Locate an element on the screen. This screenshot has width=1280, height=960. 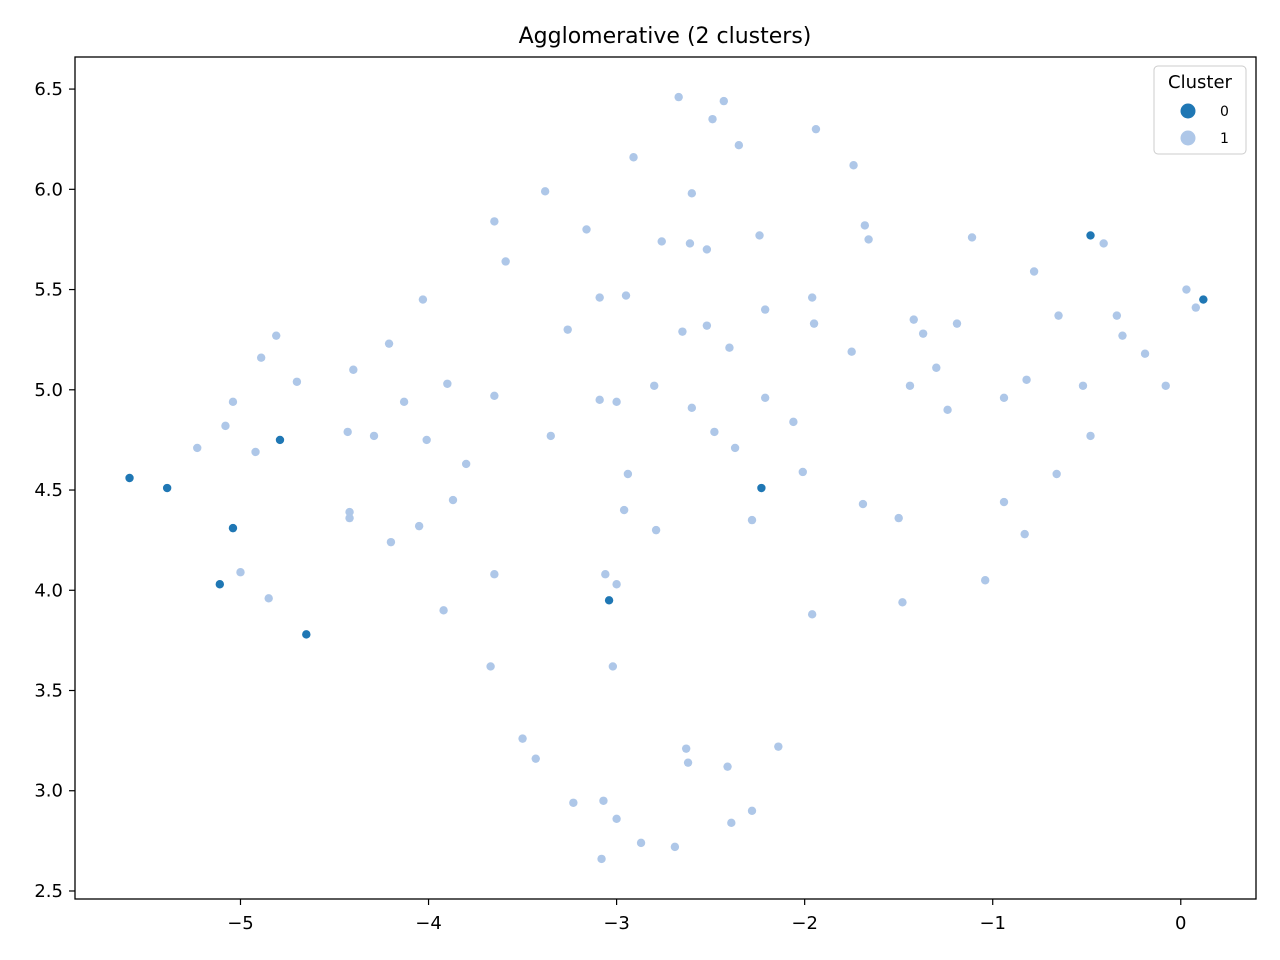
y-tick-label: 3.0 is located at coordinates (48, 791).